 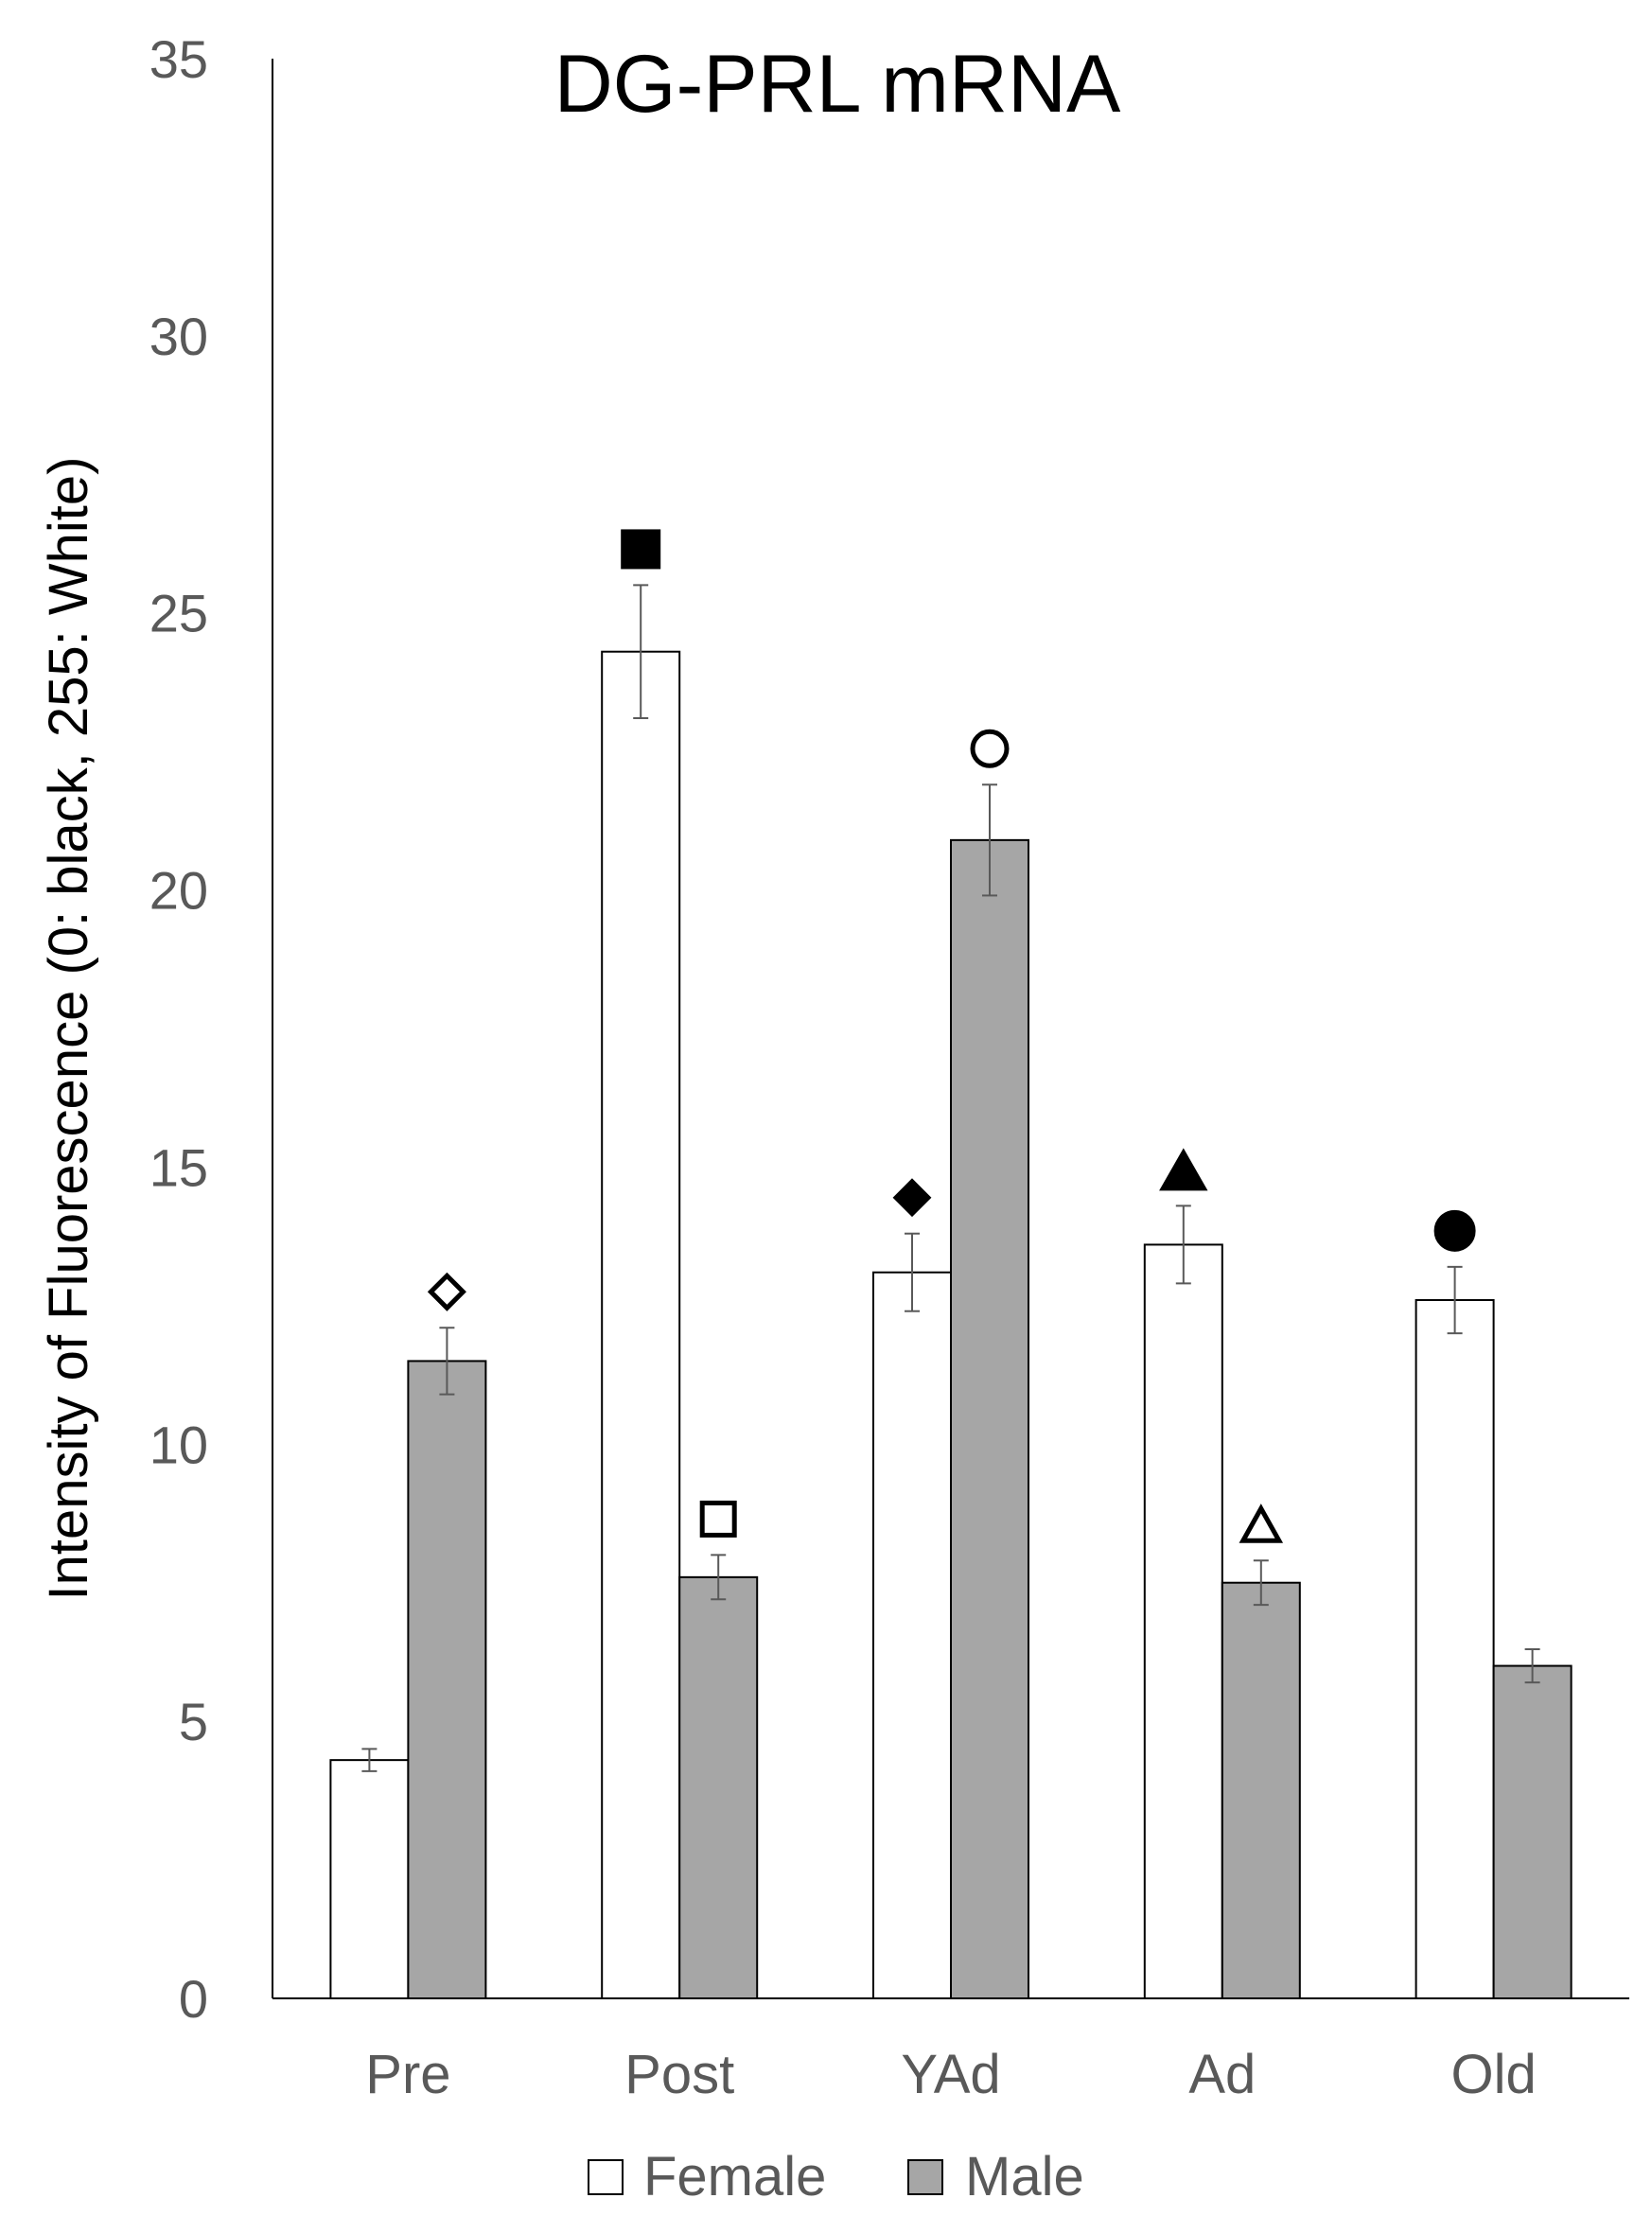 What do you see at coordinates (606, 2177) in the screenshot?
I see `legend-swatch-female` at bounding box center [606, 2177].